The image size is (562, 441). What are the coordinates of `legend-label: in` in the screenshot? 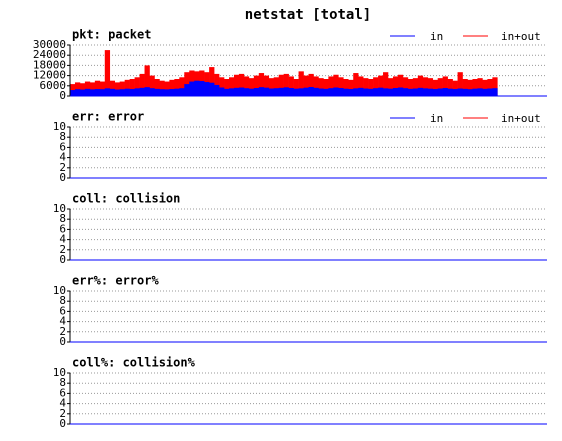 It's located at (436, 118).